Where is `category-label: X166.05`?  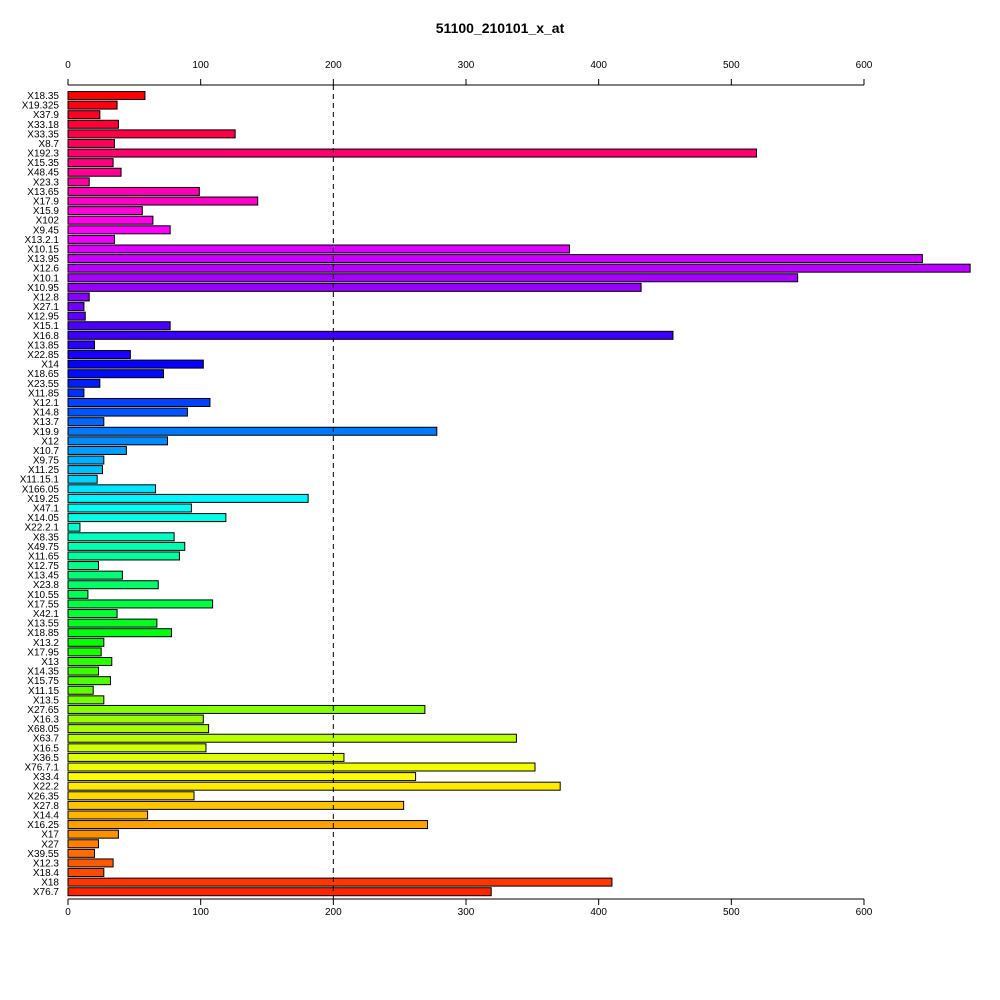 category-label: X166.05 is located at coordinates (41, 489).